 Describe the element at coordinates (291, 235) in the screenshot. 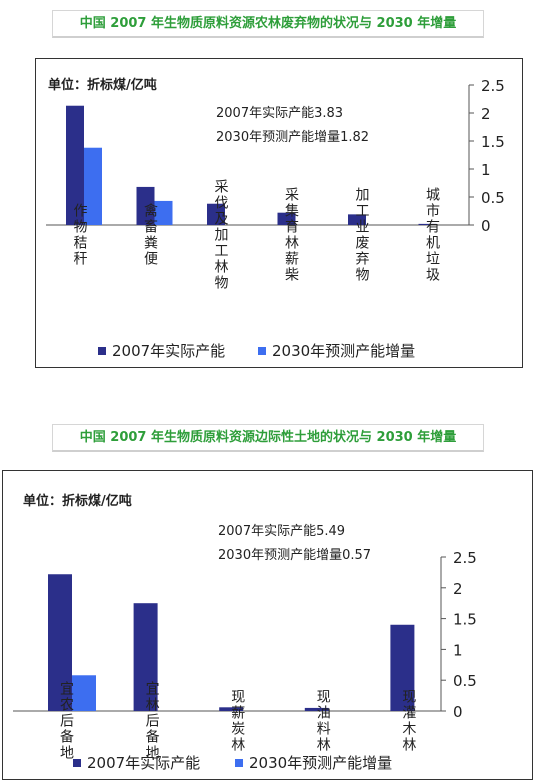

I see `category-label-3: 采集育林薪柴` at that location.